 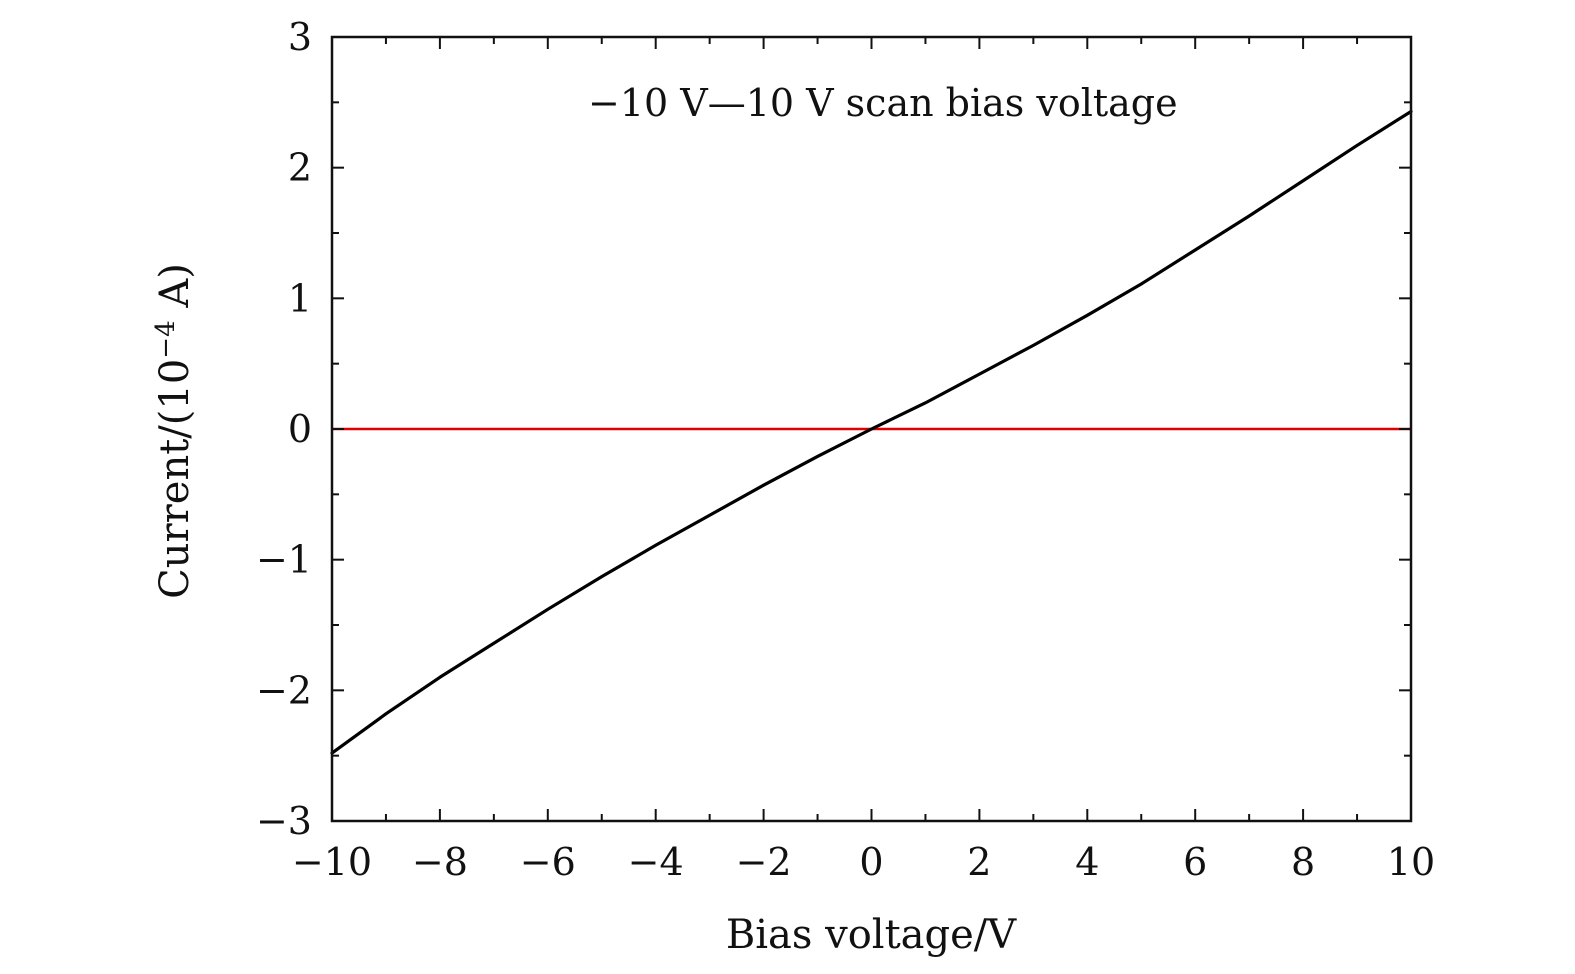 I want to click on x-tick-label: 2, so click(x=979, y=862).